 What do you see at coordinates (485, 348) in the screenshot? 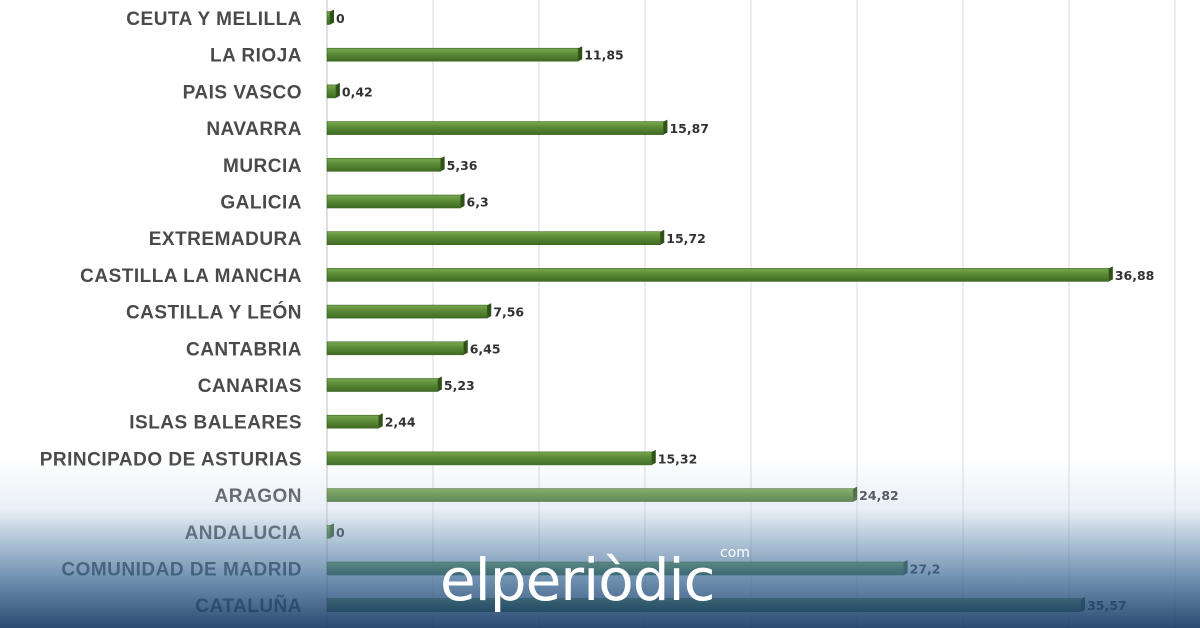
I see `data-label: 6,45` at bounding box center [485, 348].